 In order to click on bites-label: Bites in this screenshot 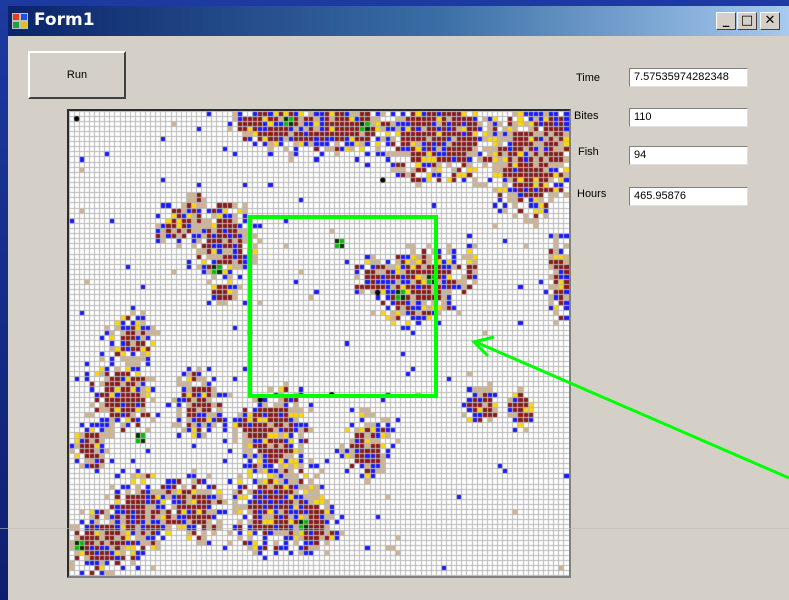, I will do `click(586, 116)`.